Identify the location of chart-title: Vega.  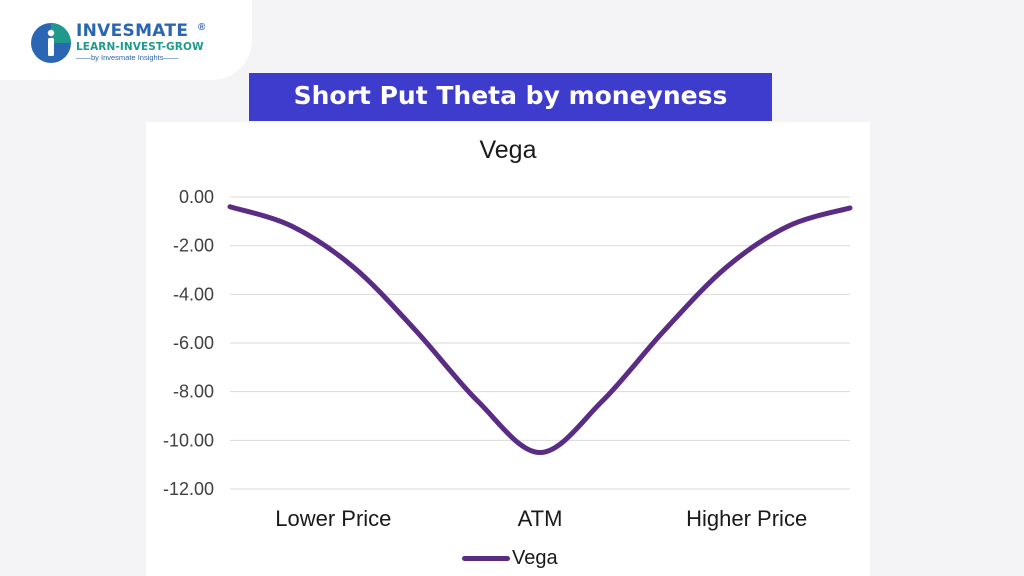
(508, 150).